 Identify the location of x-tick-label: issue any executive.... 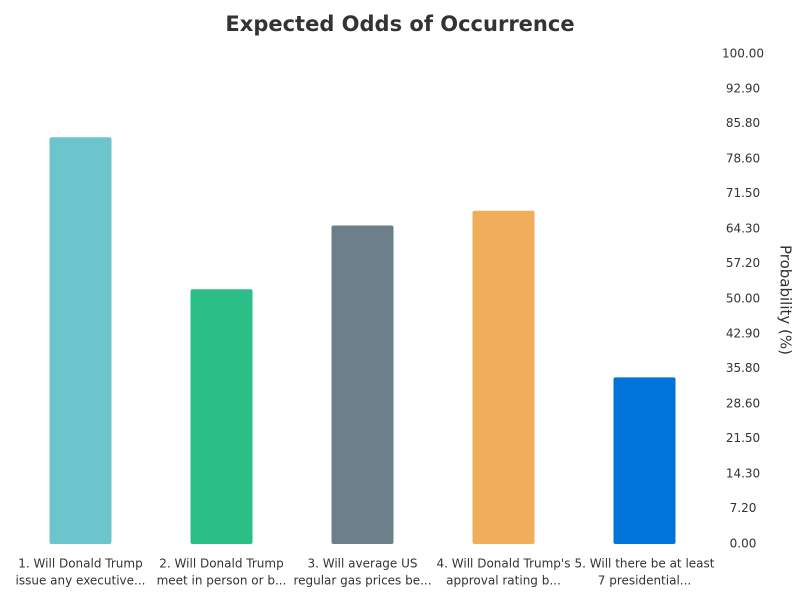
(81, 581).